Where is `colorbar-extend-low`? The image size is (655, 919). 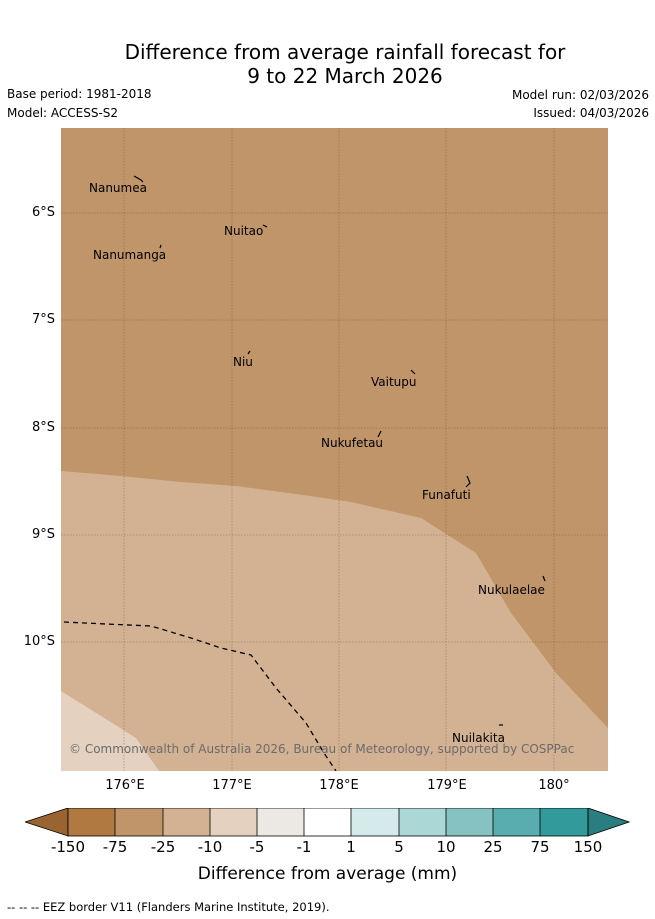 colorbar-extend-low is located at coordinates (46, 822).